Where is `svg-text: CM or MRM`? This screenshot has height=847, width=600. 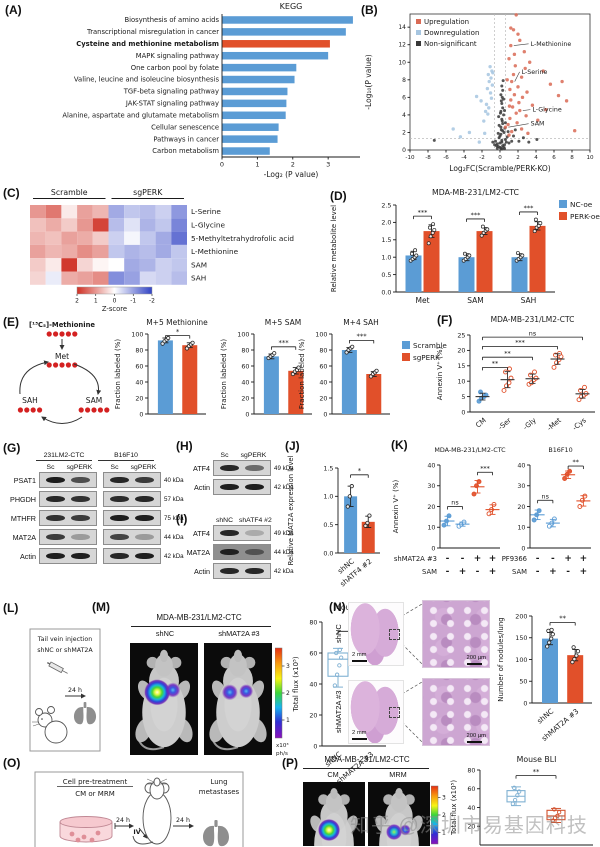
svg-text: CM or MRM is located at coordinates (94, 794).